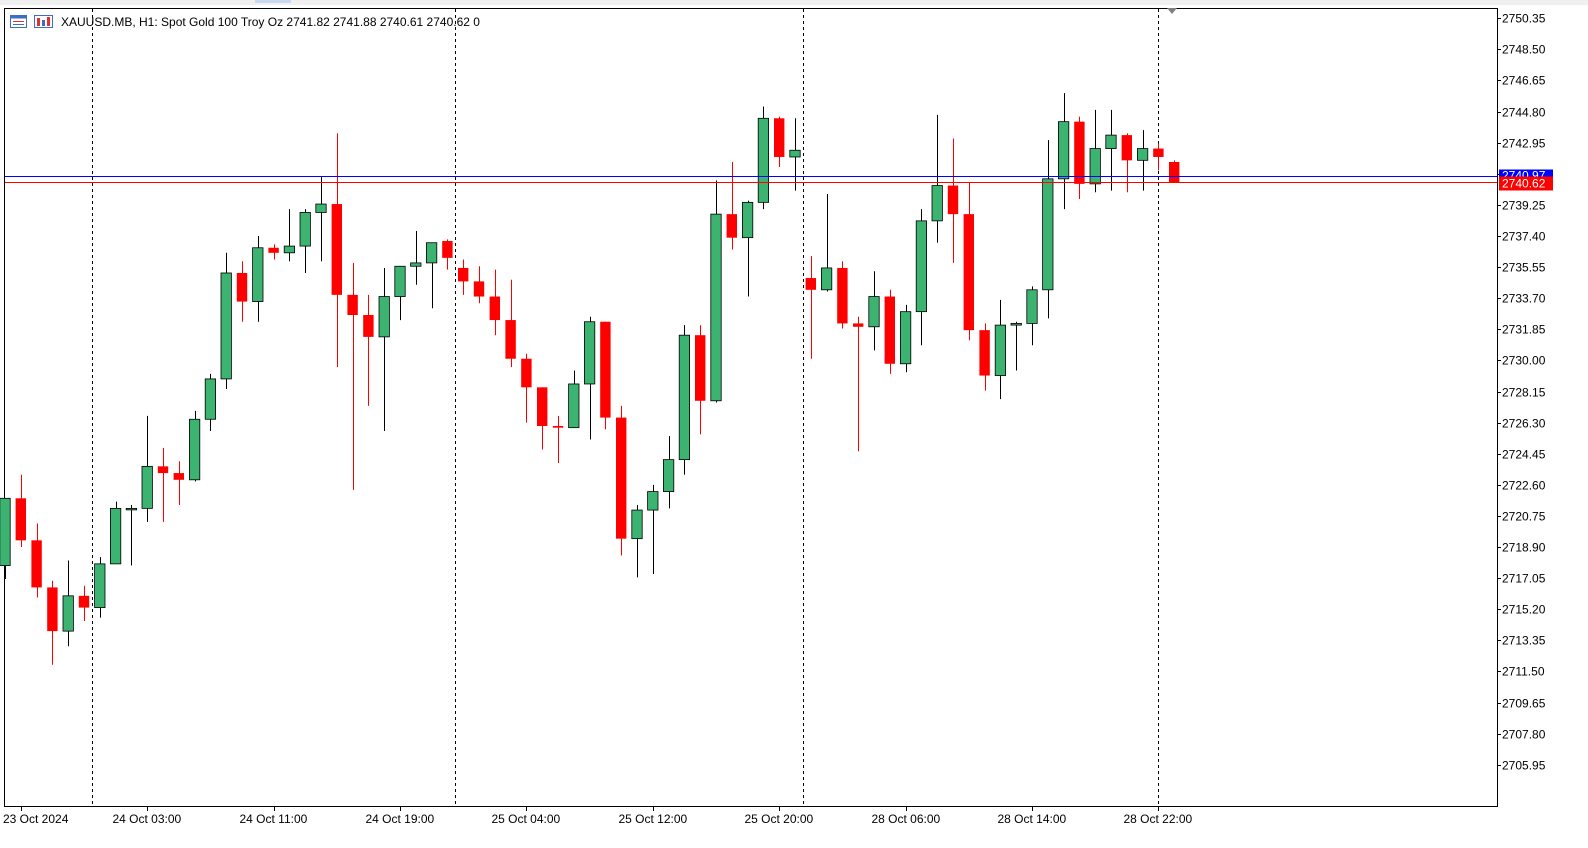  What do you see at coordinates (1524, 735) in the screenshot?
I see `y-tick-label: 2707.80` at bounding box center [1524, 735].